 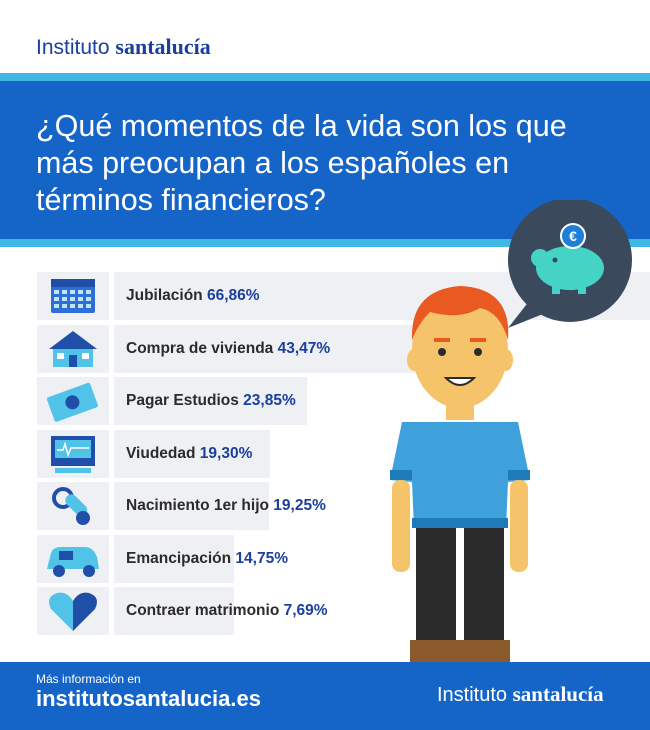 I want to click on category-label: Viudedad, so click(x=161, y=453).